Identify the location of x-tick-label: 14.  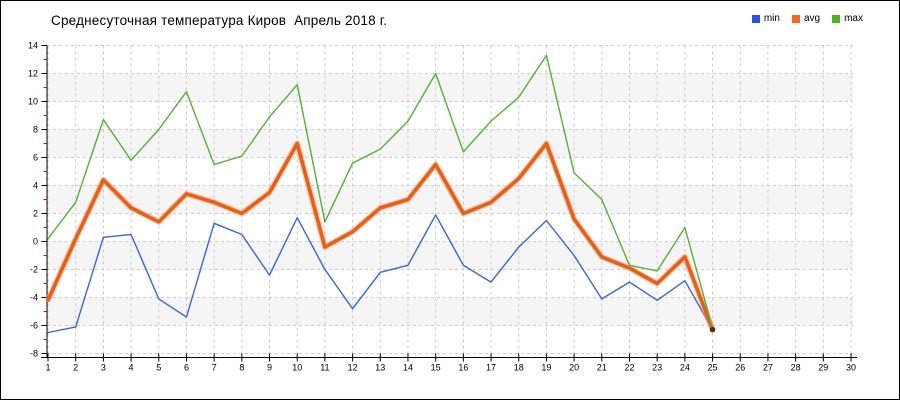
(408, 368).